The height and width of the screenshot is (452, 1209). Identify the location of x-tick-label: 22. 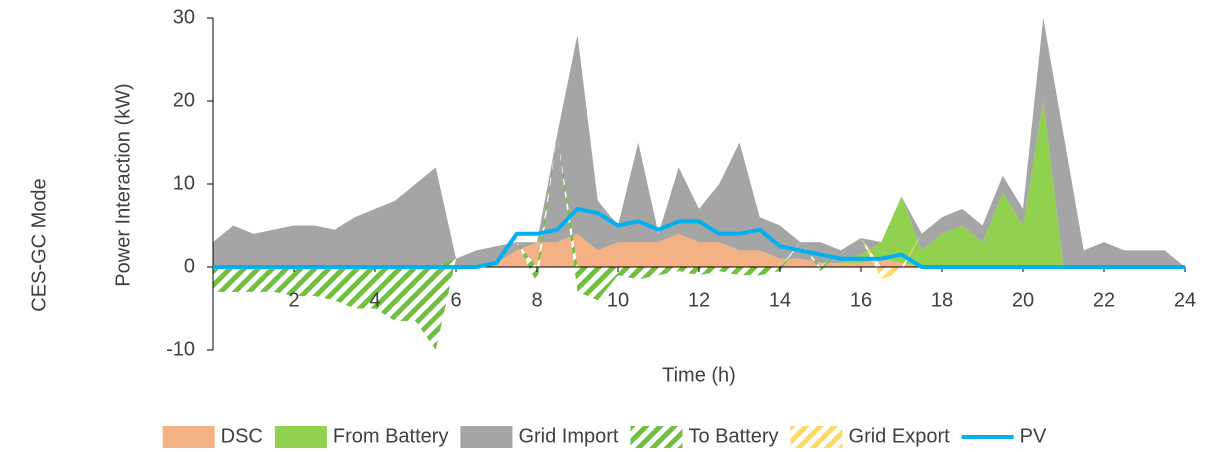
(1104, 300).